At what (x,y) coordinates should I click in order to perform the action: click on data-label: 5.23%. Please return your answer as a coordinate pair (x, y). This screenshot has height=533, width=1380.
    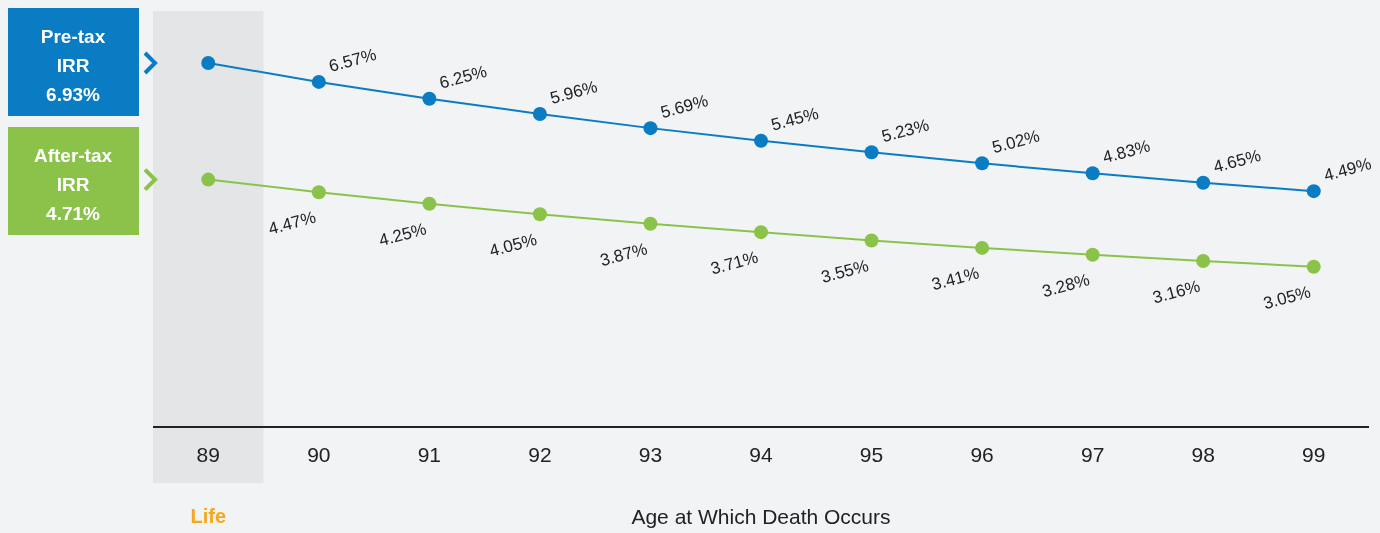
    Looking at the image, I should click on (905, 131).